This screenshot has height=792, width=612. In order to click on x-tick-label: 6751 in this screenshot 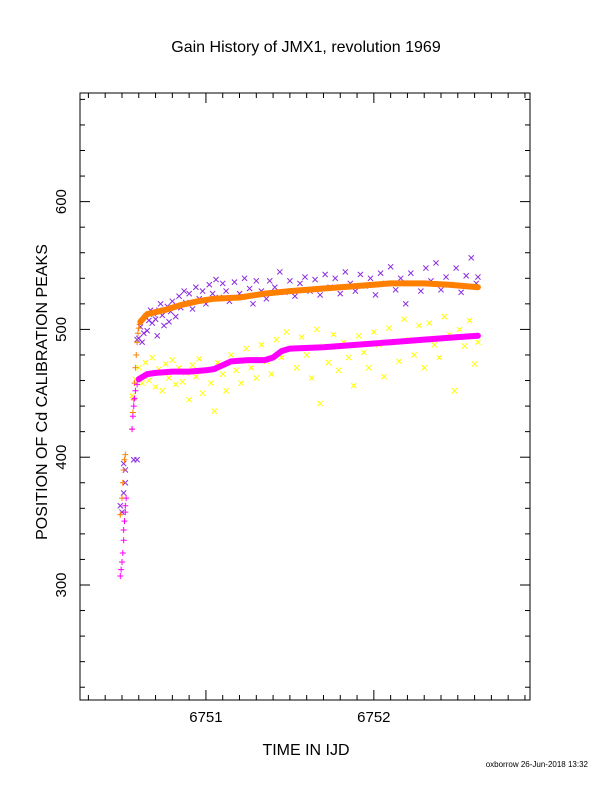, I will do `click(205, 717)`.